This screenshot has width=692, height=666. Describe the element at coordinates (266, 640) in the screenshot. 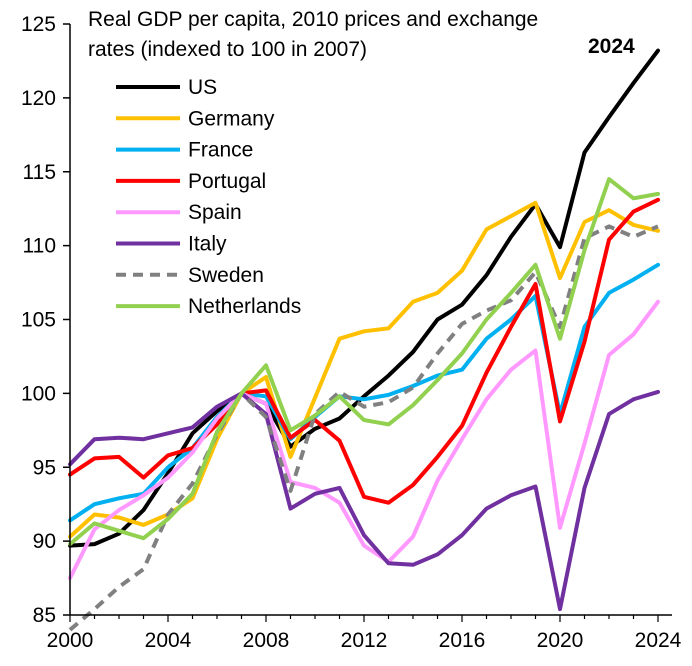

I see `x-tick-label: 2008` at that location.